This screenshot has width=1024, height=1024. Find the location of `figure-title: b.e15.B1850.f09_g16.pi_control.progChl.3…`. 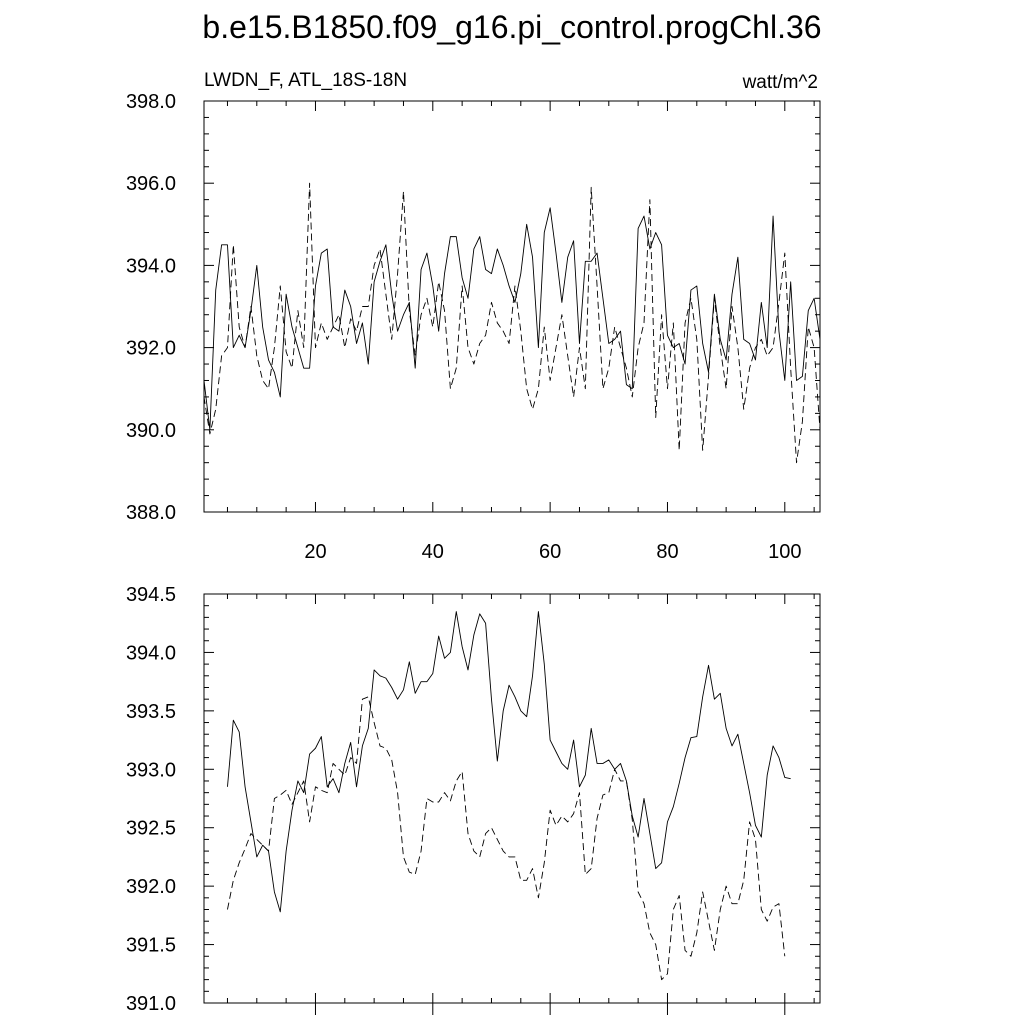

figure-title: b.e15.B1850.f09_g16.pi_control.progChl.3… is located at coordinates (511, 27).